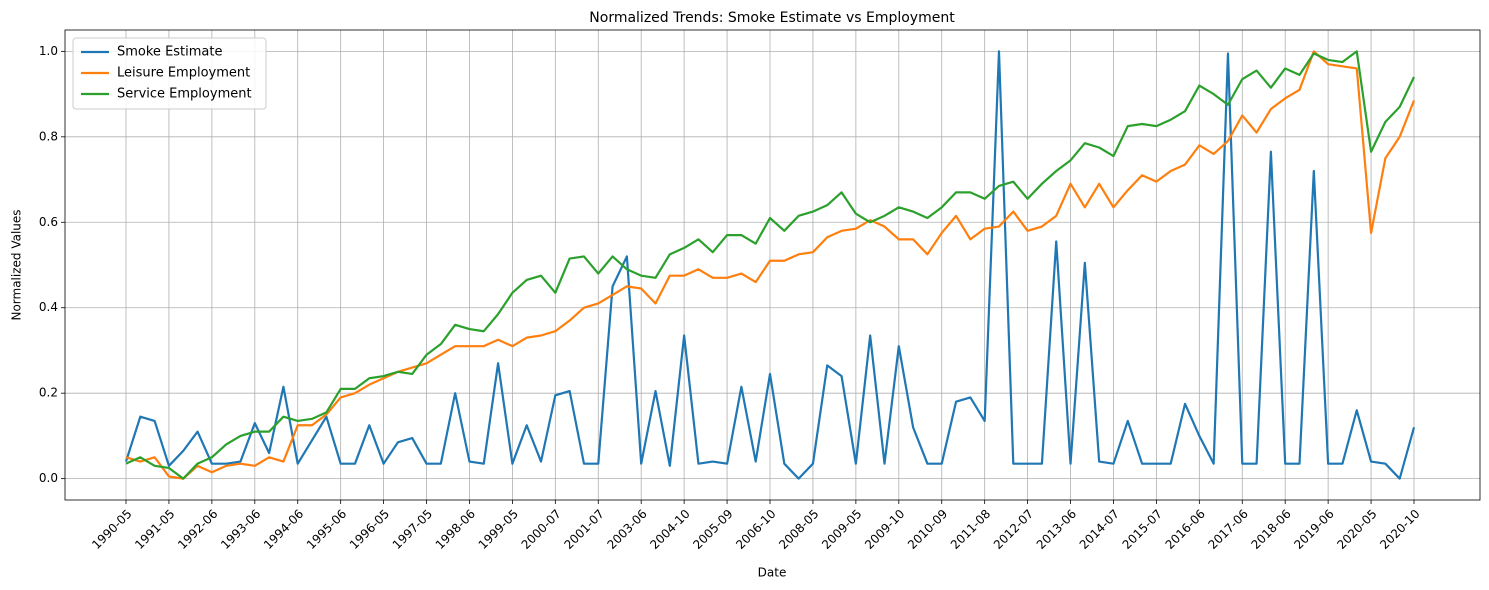 This screenshot has width=1489, height=590. Describe the element at coordinates (1270, 529) in the screenshot. I see `x-tick-label: 2018-06` at that location.